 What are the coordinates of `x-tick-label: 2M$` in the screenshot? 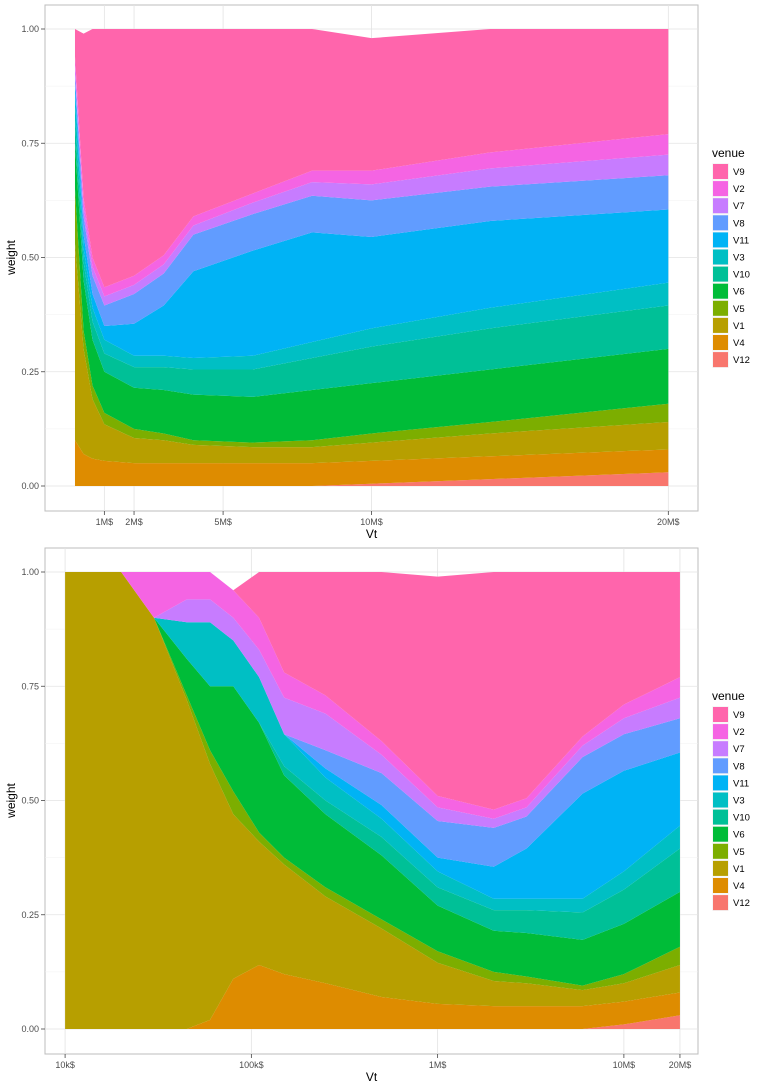 It's located at (134, 522).